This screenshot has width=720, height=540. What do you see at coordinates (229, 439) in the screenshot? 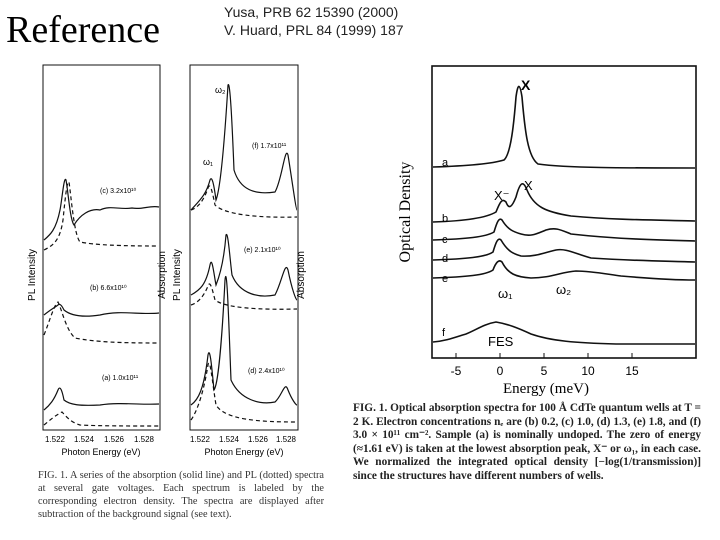
I see `p2-xtick-2: 1.524` at bounding box center [229, 439].